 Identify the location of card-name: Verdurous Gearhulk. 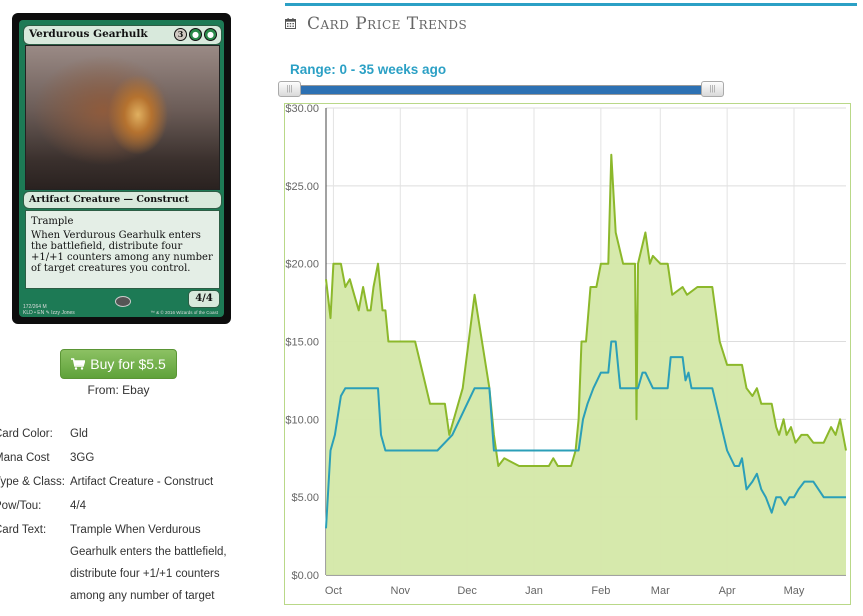
(88, 34).